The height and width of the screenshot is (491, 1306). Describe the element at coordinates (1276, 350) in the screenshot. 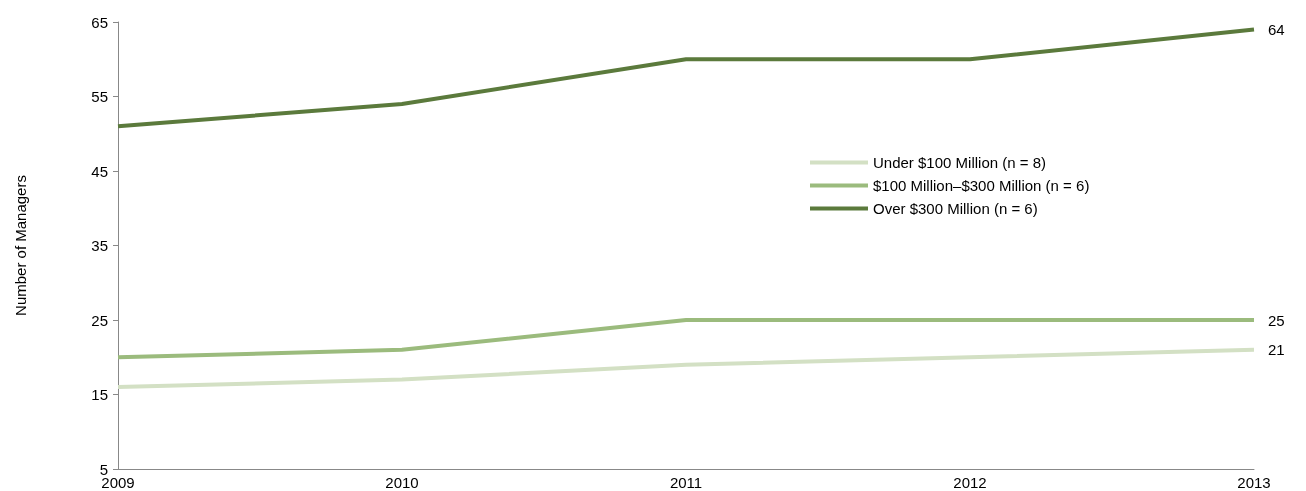

I see `data-label: 21` at that location.